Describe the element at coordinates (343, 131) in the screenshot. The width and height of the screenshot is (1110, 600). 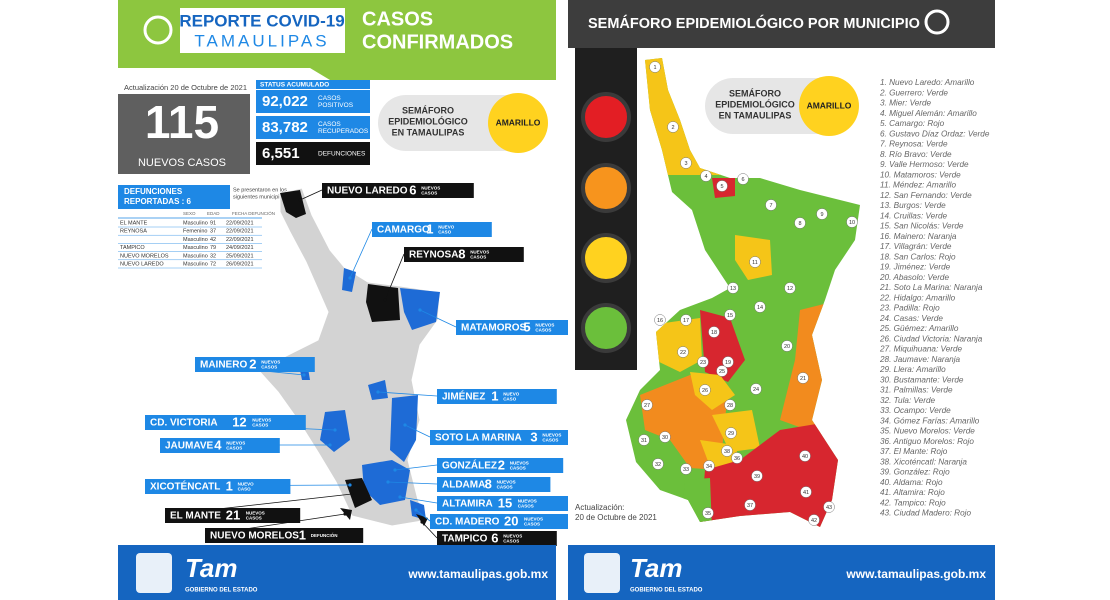
I see `status-label: RECUPERADOS` at that location.